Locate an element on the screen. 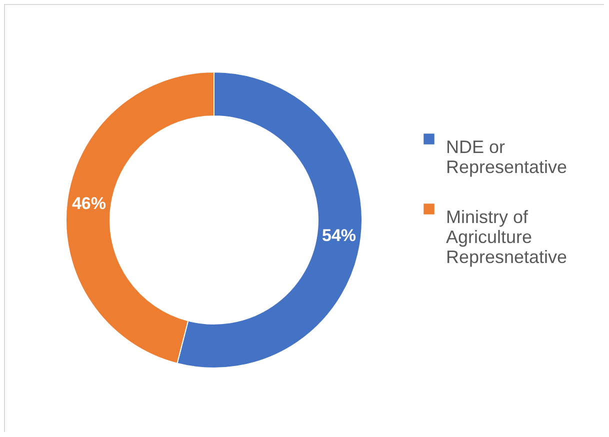 This screenshot has height=437, width=609. legend-label: NDE or Representative is located at coordinates (507, 157).